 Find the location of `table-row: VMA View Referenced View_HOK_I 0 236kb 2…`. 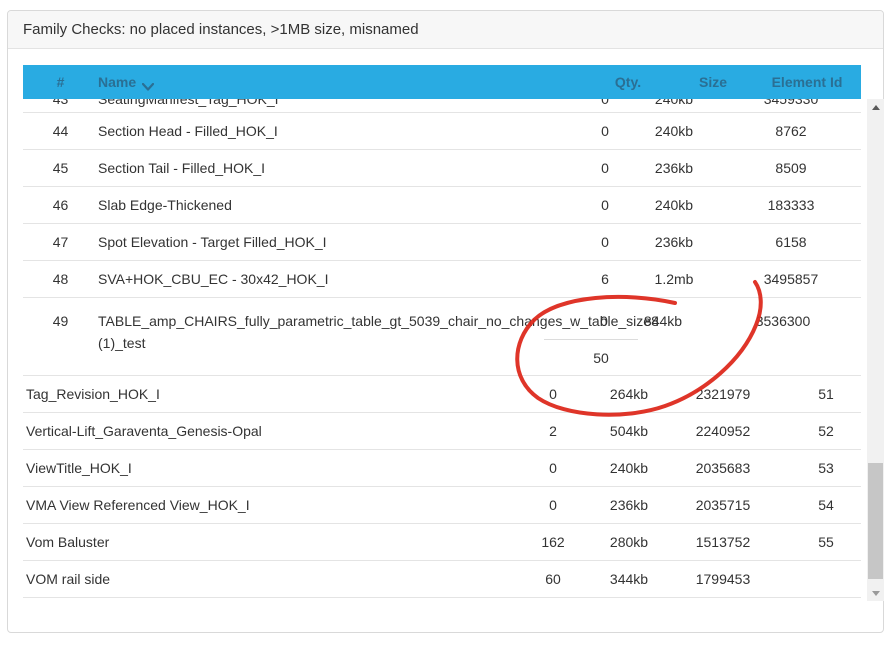

table-row: VMA View Referenced View_HOK_I 0 236kb 2… is located at coordinates (442, 505).